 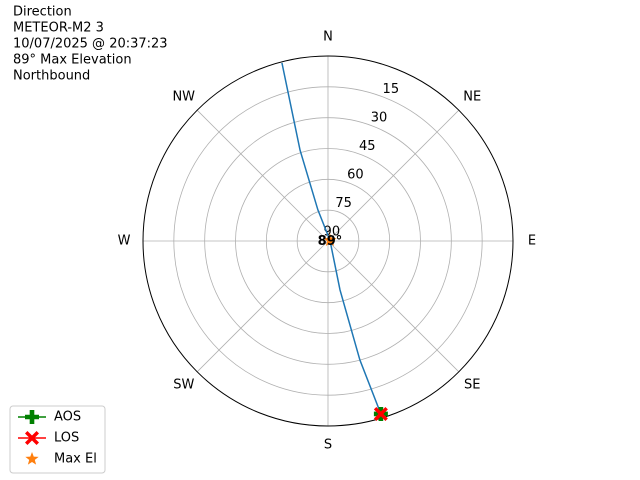 I want to click on legend-label: LOS, so click(x=66, y=438).